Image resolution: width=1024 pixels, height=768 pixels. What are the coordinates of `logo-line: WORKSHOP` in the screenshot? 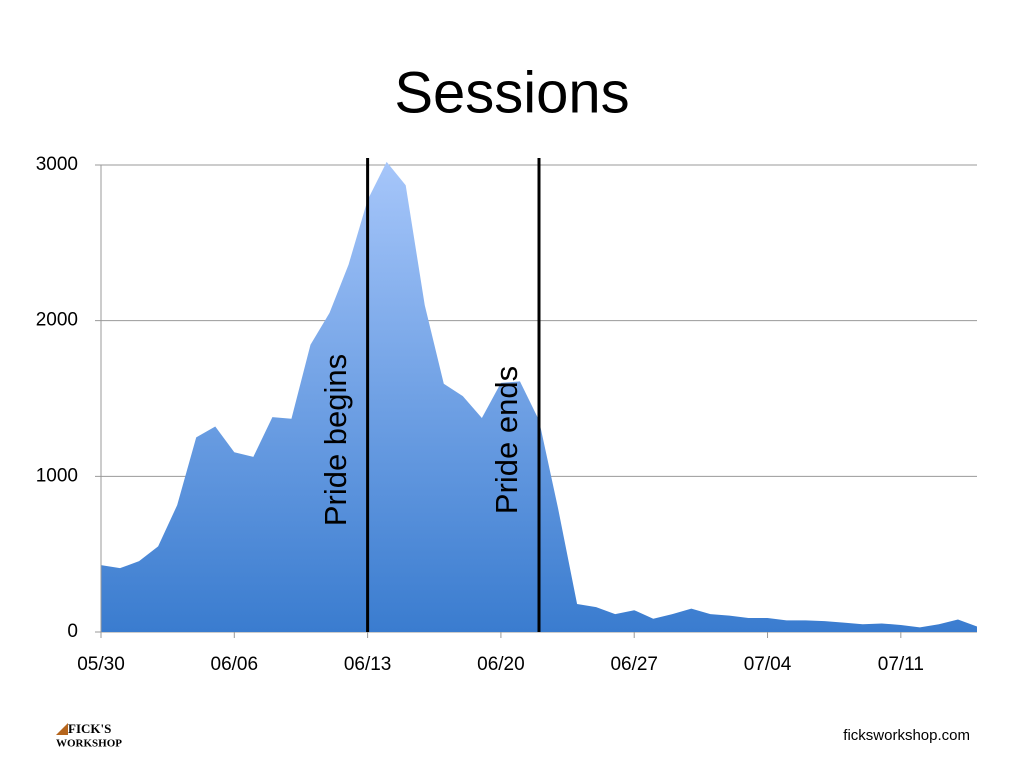 It's located at (89, 744).